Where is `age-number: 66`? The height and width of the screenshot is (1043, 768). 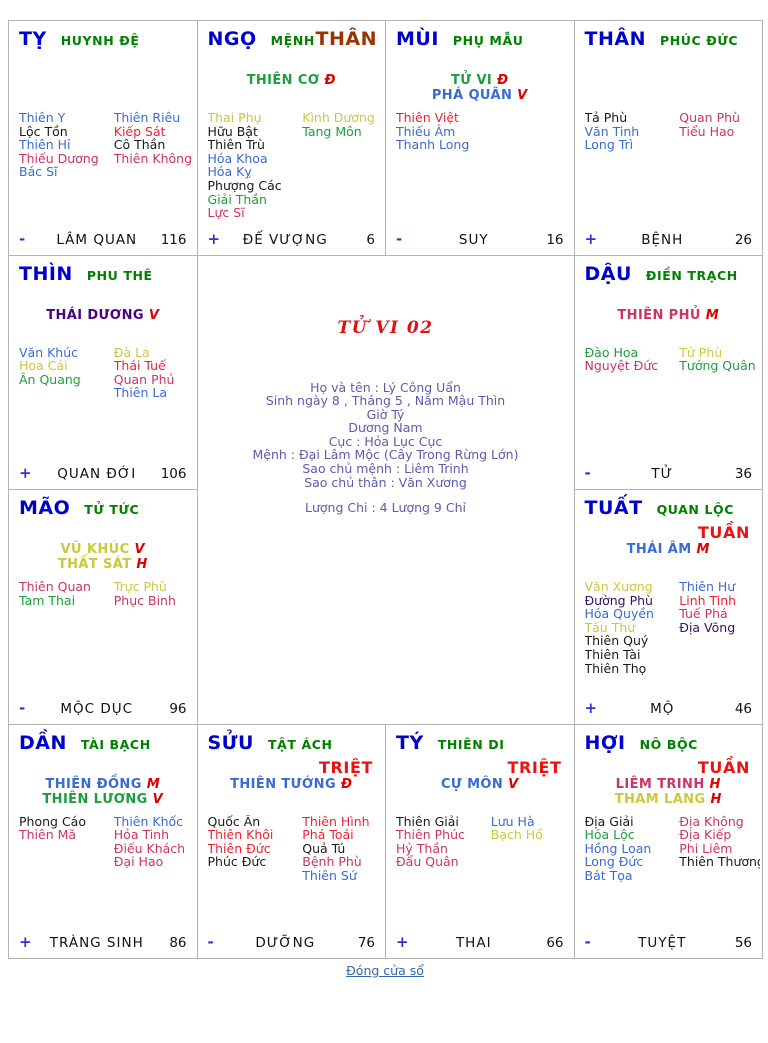
age-number: 66 is located at coordinates (555, 943).